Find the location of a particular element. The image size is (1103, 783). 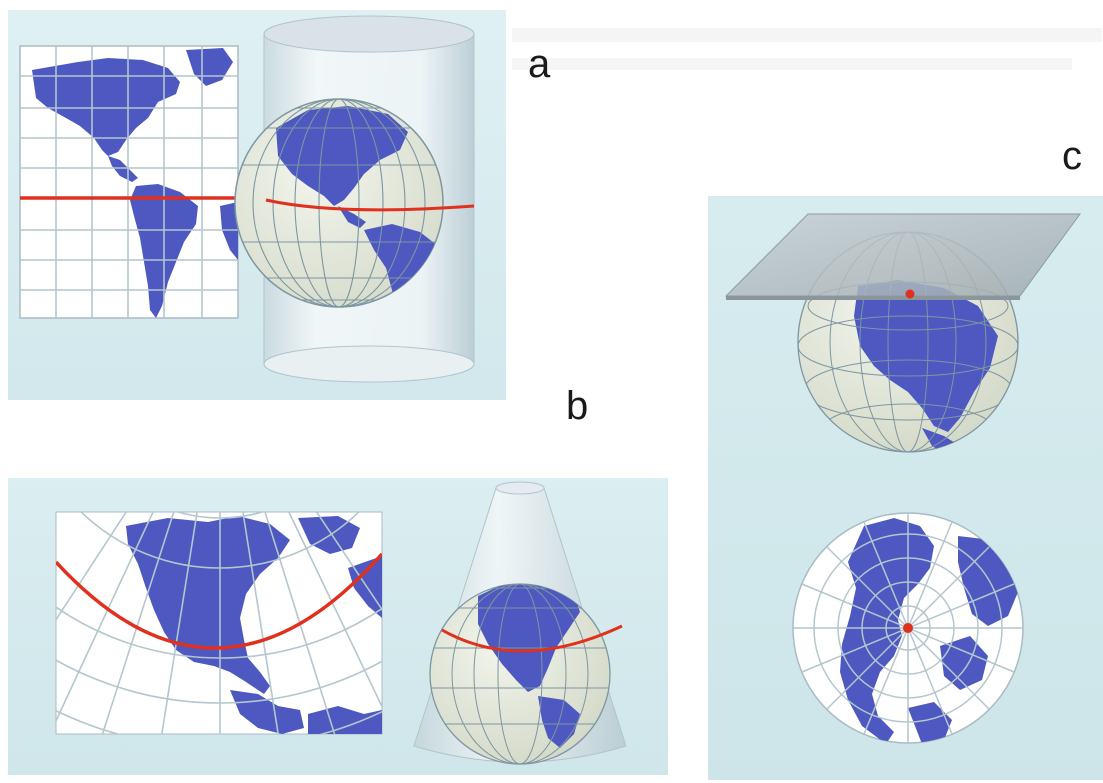

cone-icon is located at coordinates (520, 623).